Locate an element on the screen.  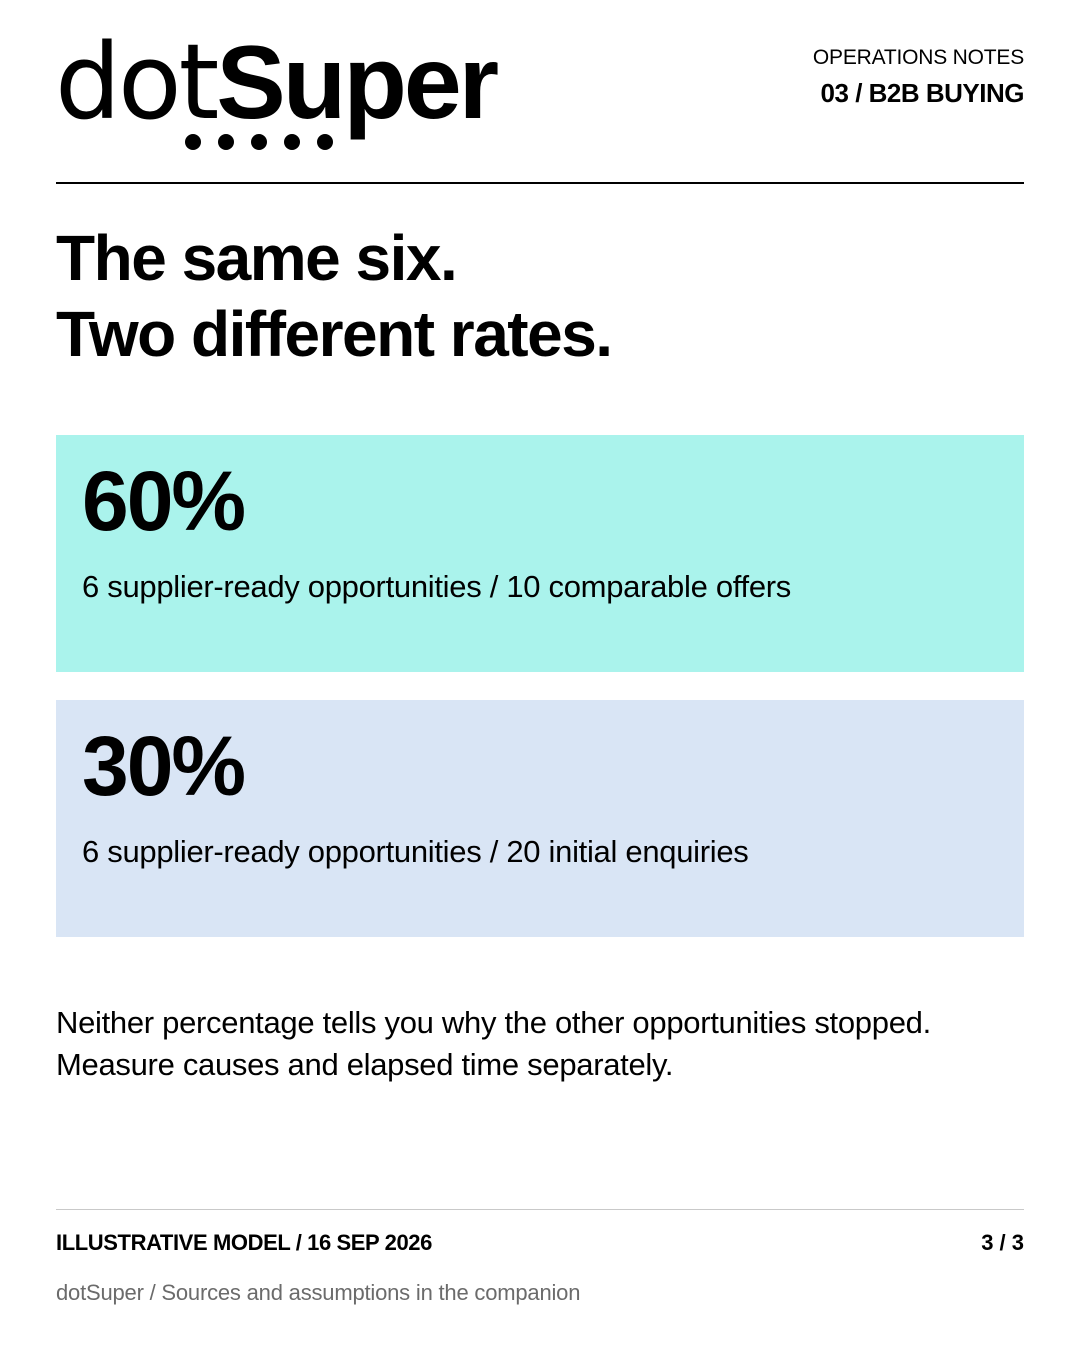
logo-light-text: dot is located at coordinates (137, 82).